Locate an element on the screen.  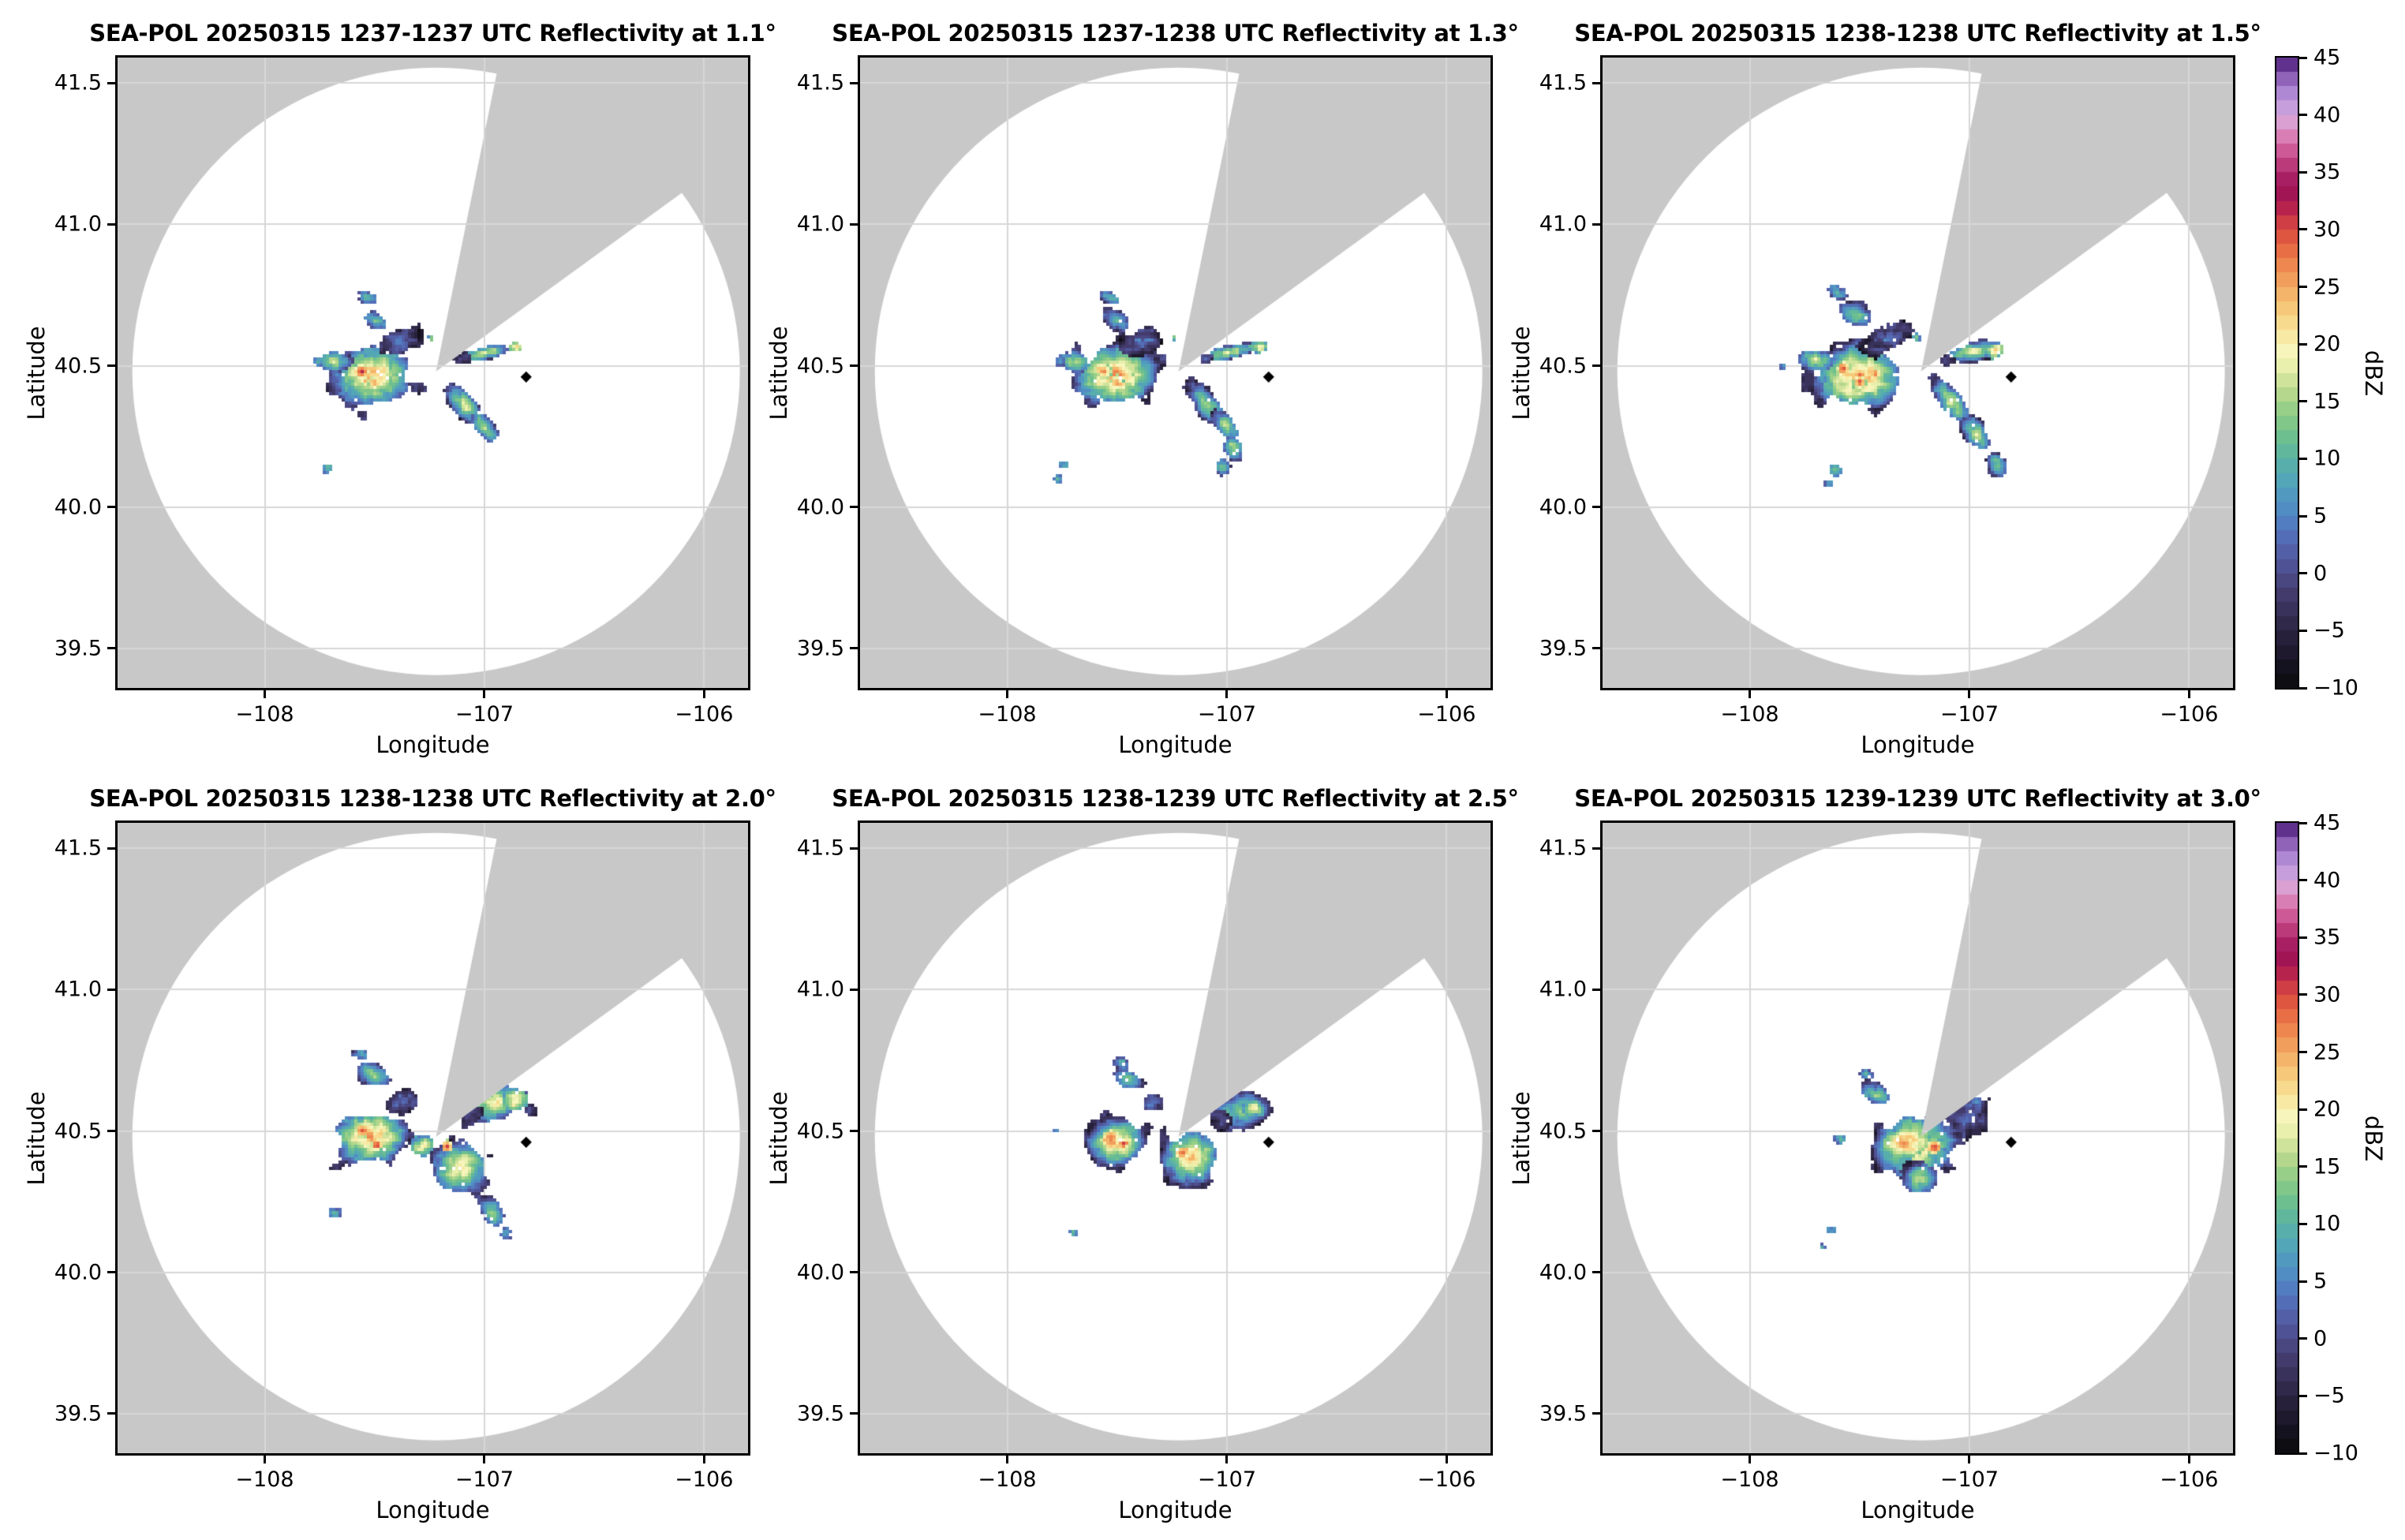
colorbar-tick-label: −5 is located at coordinates (2329, 630).